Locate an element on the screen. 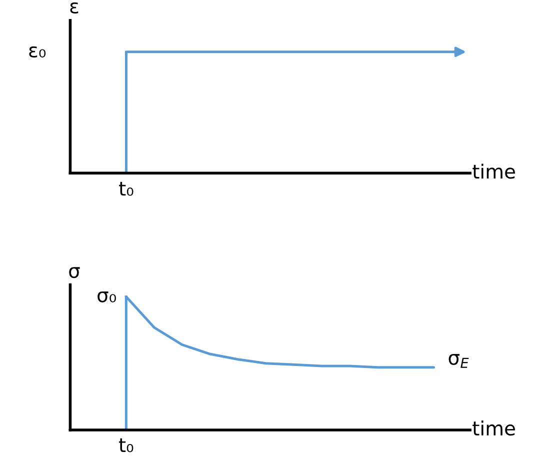 The image size is (536, 473). y-axis-title: σ is located at coordinates (74, 272).